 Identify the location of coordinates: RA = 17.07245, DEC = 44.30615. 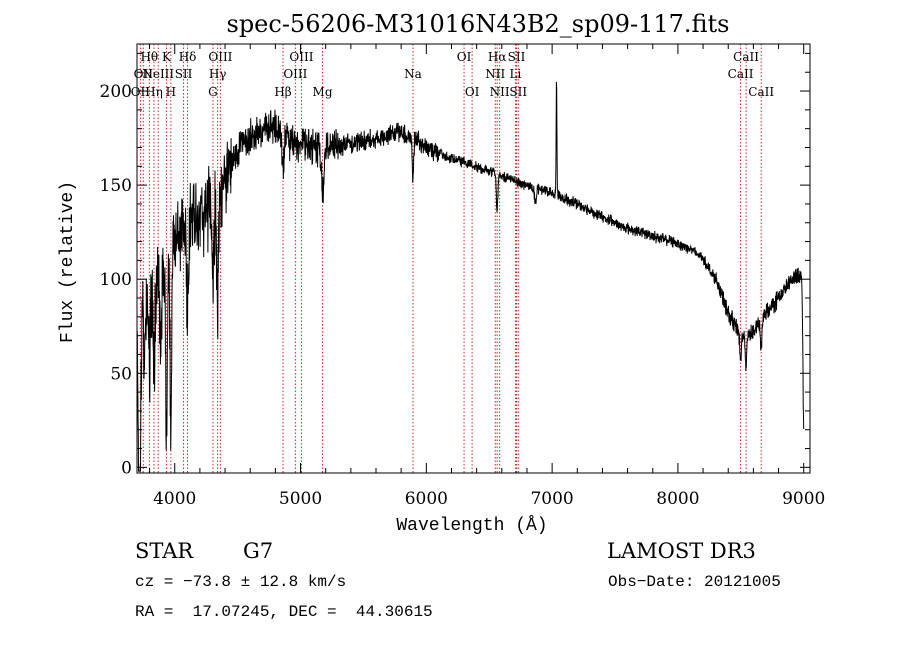
(284, 612).